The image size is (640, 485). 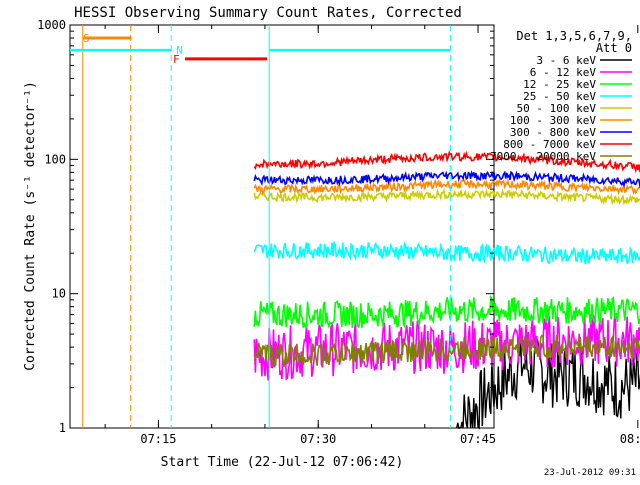 I want to click on legend-header-attenuator: Att 0, so click(x=614, y=48).